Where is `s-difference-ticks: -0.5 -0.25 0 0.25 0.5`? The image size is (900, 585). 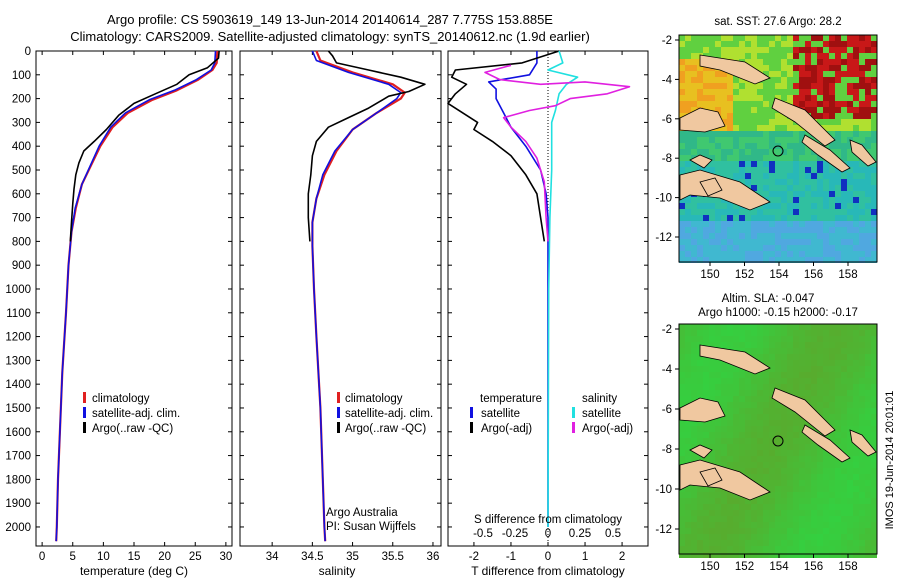
s-difference-ticks: -0.5 -0.25 0 0.25 0.5 is located at coordinates (547, 534).